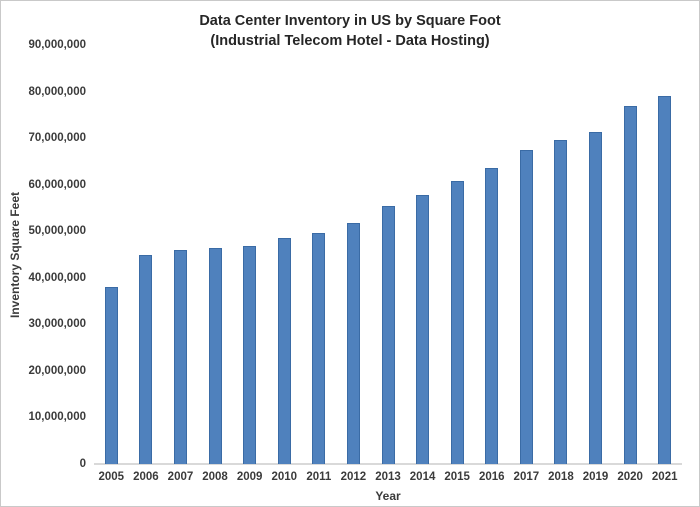 This screenshot has height=507, width=700. I want to click on x-tick-label: 2012, so click(353, 477).